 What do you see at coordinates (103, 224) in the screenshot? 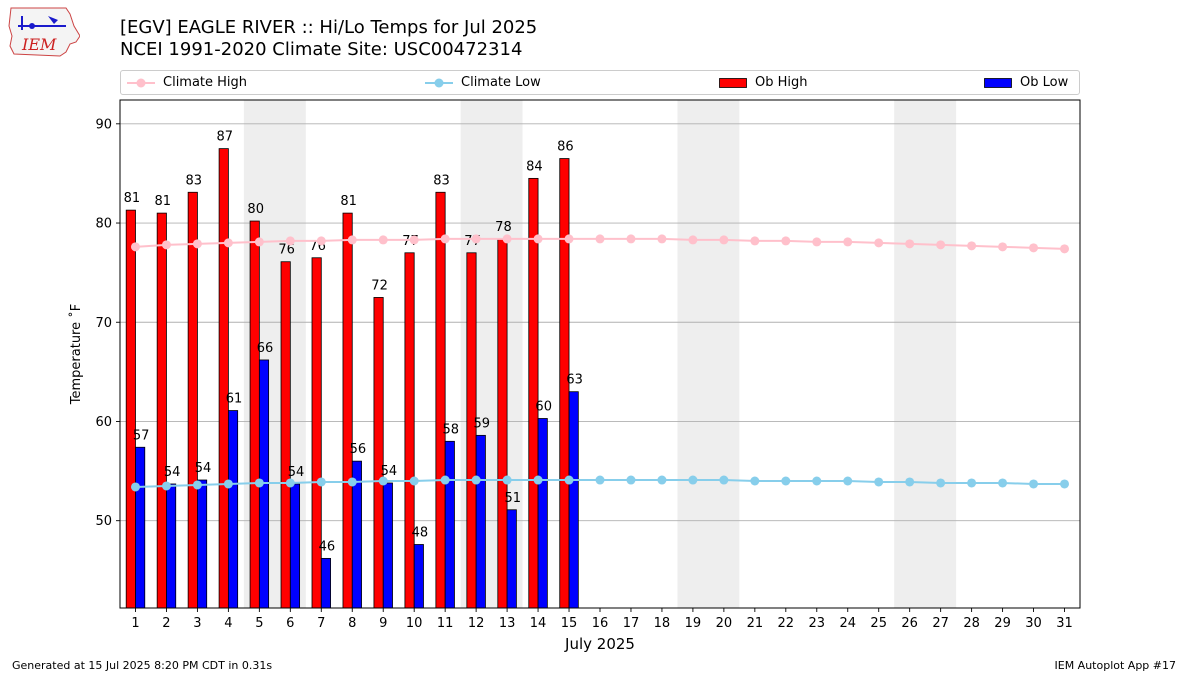
I see `y-tick-label: 80` at bounding box center [103, 224].